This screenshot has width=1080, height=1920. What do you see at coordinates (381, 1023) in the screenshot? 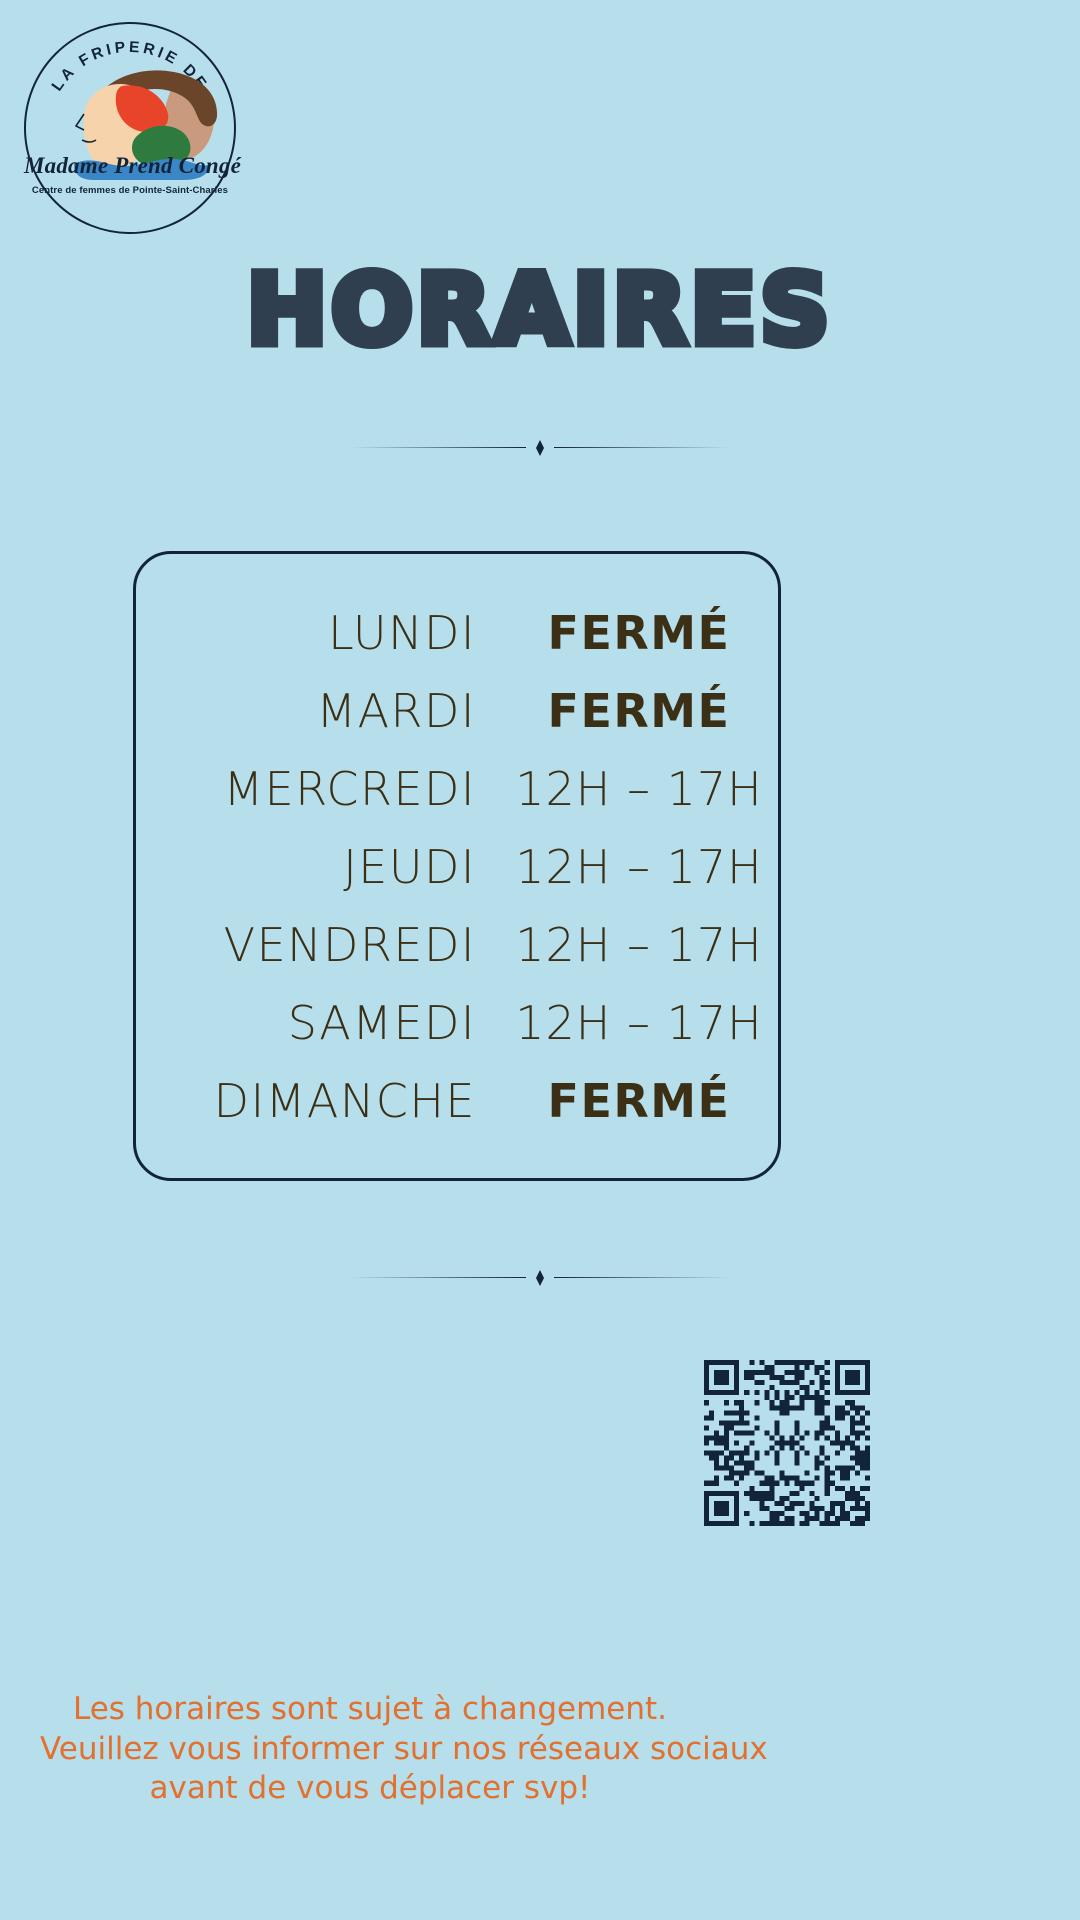
I see `schedule-day-label: SAMEDI` at bounding box center [381, 1023].